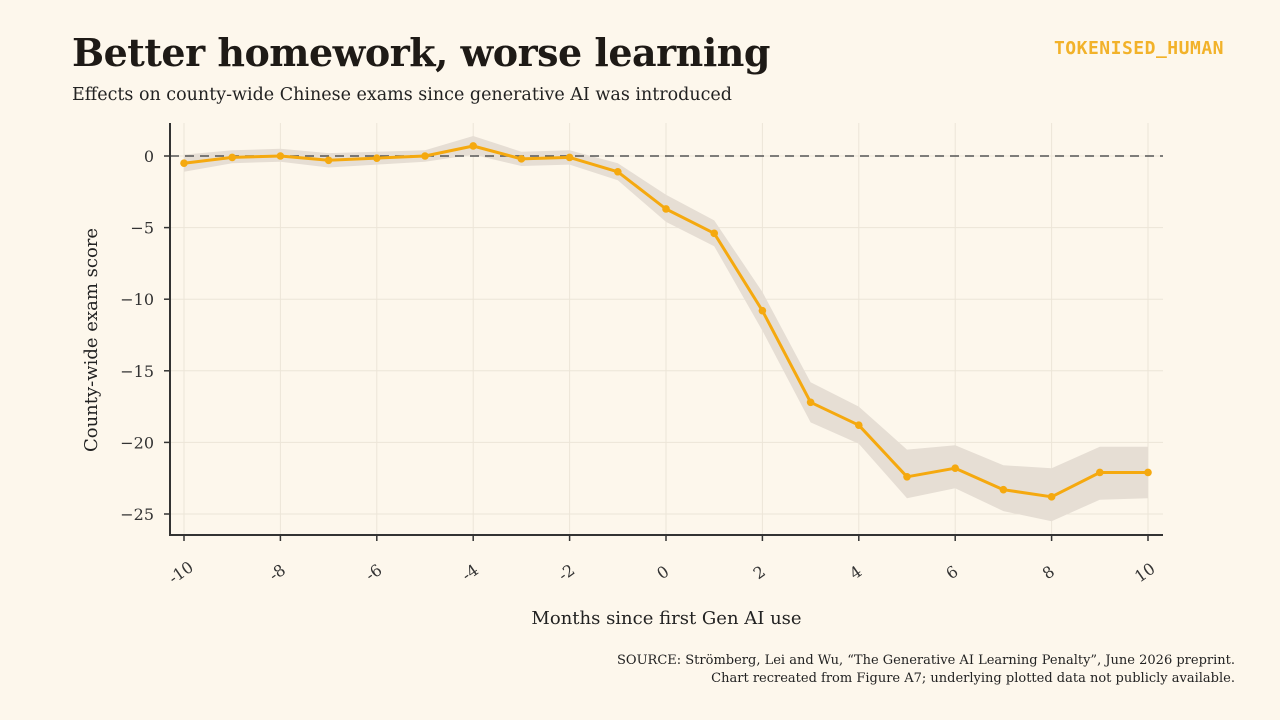 This screenshot has width=1280, height=720. Describe the element at coordinates (277, 572) in the screenshot. I see `x-tick-label: -8` at that location.